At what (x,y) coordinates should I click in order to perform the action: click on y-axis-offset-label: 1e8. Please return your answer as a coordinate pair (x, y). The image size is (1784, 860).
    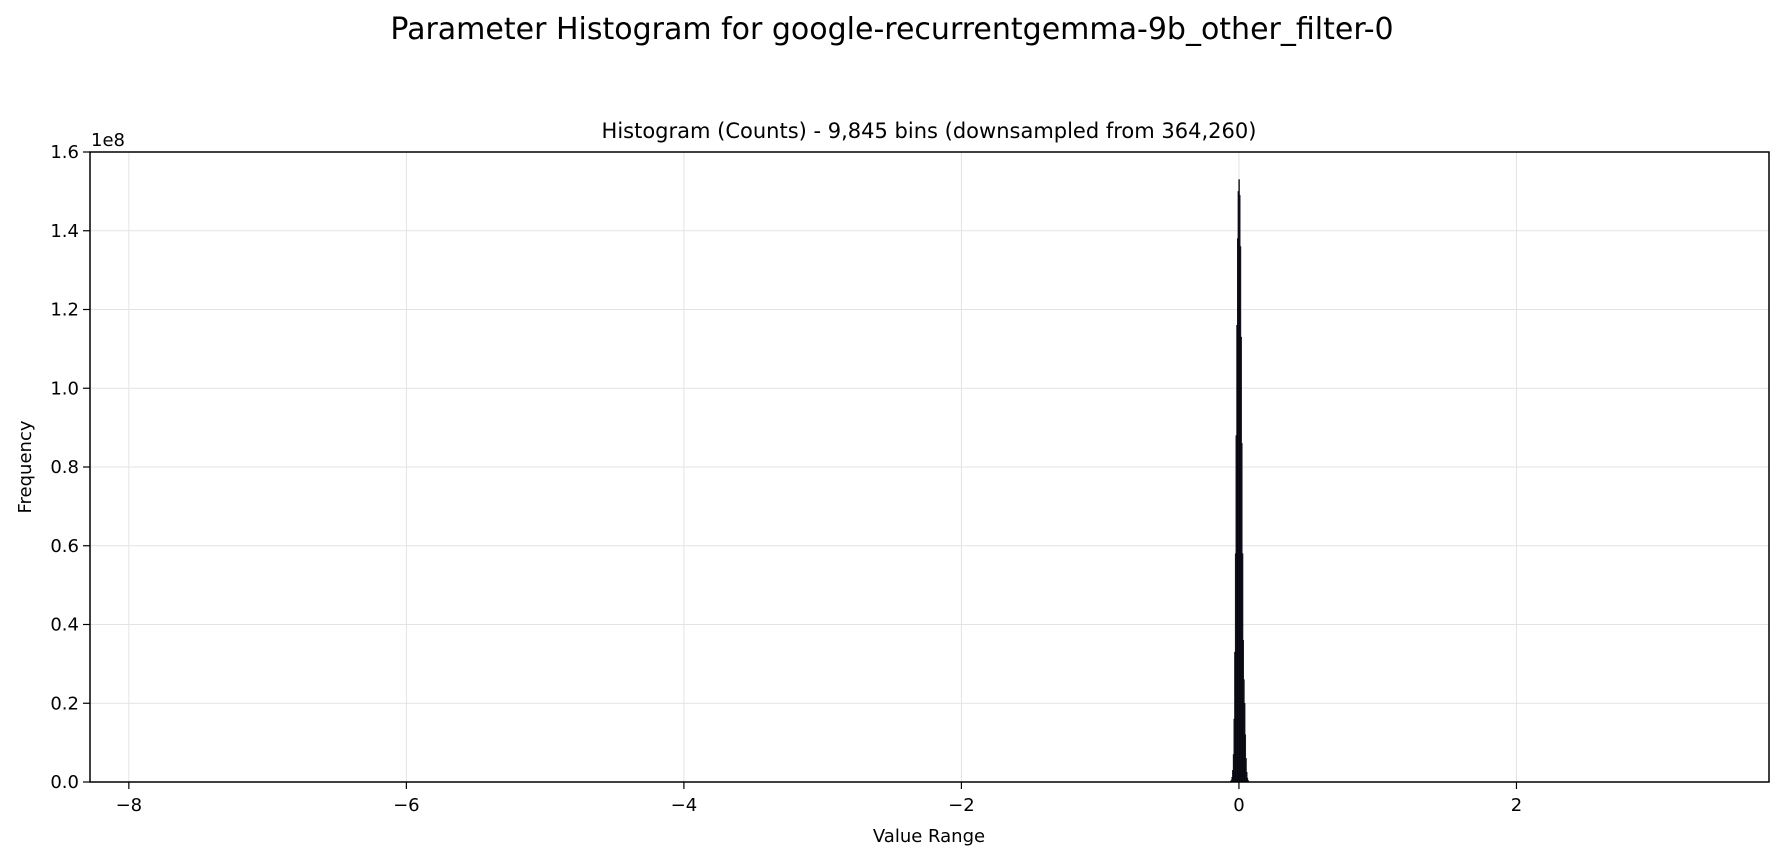
    Looking at the image, I should click on (108, 140).